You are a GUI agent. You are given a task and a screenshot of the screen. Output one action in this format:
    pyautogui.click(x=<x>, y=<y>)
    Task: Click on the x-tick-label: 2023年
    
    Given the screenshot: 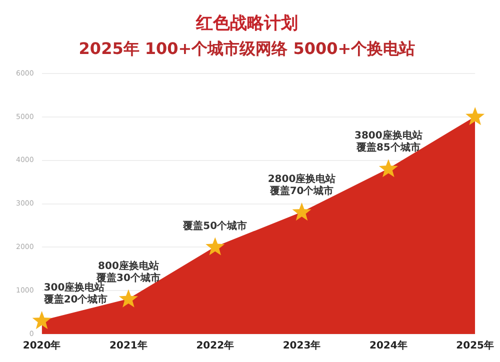 What is the action you would take?
    pyautogui.click(x=301, y=346)
    